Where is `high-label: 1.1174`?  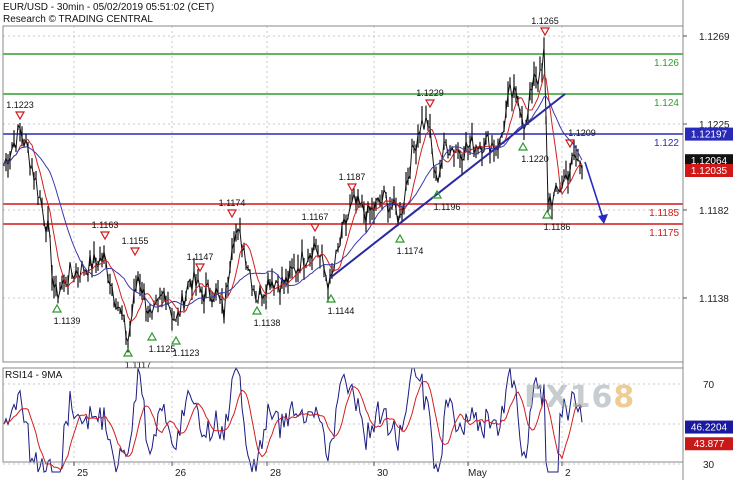
high-label: 1.1174 is located at coordinates (232, 203).